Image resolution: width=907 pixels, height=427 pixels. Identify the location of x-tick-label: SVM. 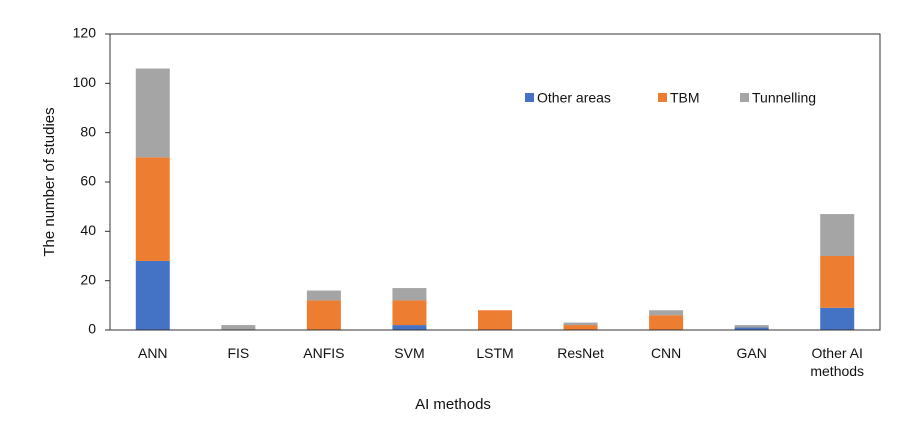
(409, 353).